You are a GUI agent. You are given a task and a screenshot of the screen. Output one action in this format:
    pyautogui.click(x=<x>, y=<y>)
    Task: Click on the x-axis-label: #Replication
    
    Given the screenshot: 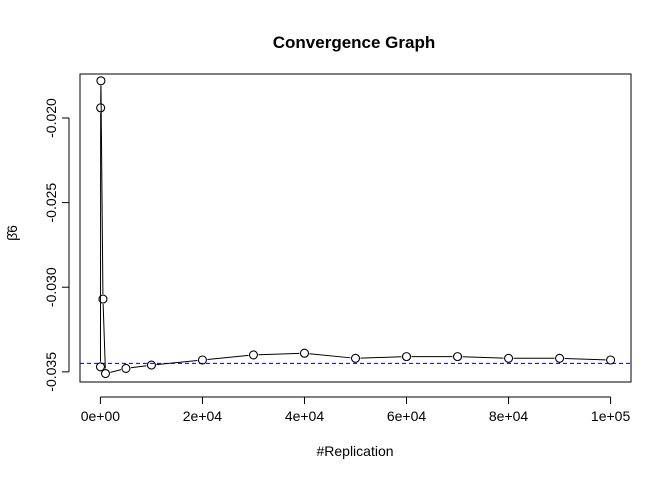 What is the action you would take?
    pyautogui.click(x=354, y=451)
    